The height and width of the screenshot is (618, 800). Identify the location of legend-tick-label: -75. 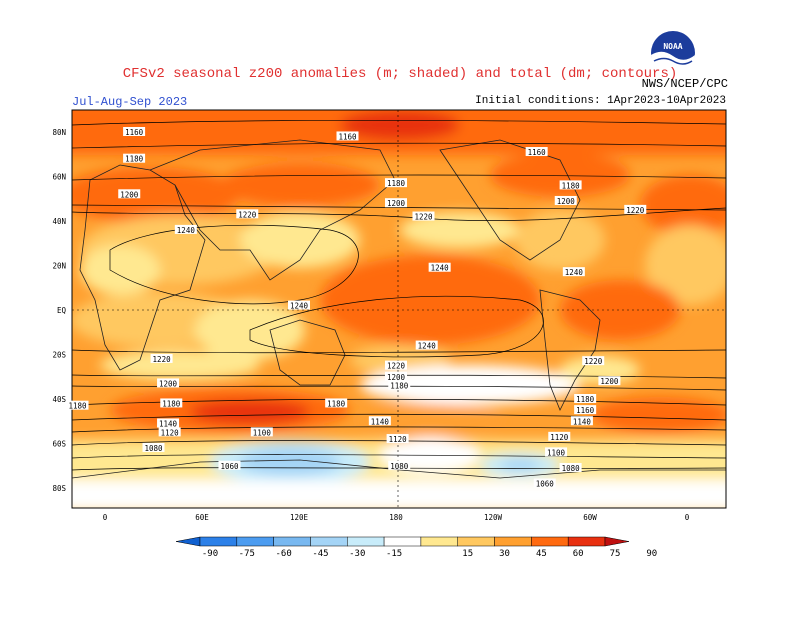
(247, 554).